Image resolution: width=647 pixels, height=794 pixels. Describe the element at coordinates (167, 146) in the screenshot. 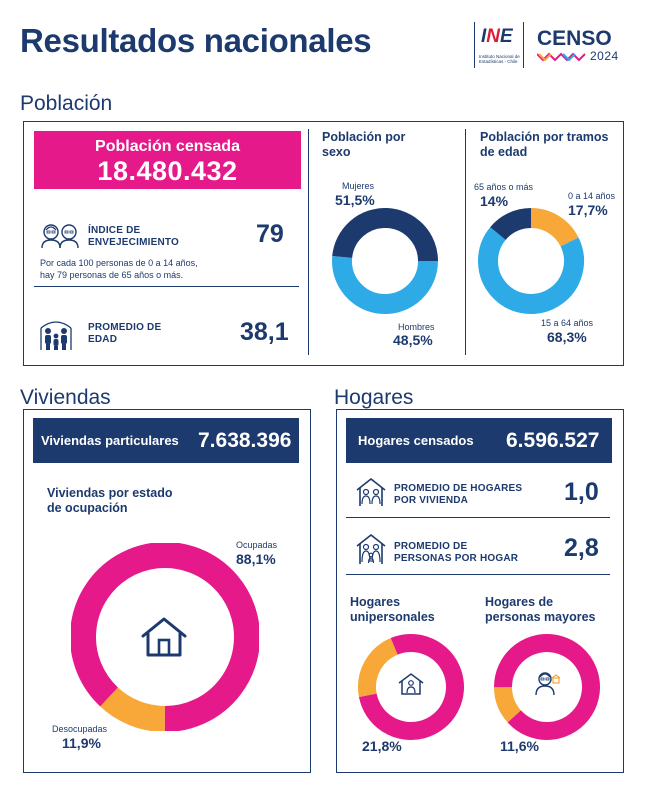

I see `poblacion-censada-label: Población censada` at that location.